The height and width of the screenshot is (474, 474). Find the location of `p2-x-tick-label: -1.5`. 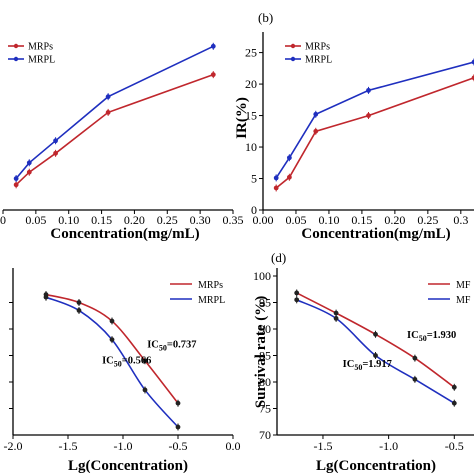

p2-x-tick-label: -1.5 is located at coordinates (68, 446).